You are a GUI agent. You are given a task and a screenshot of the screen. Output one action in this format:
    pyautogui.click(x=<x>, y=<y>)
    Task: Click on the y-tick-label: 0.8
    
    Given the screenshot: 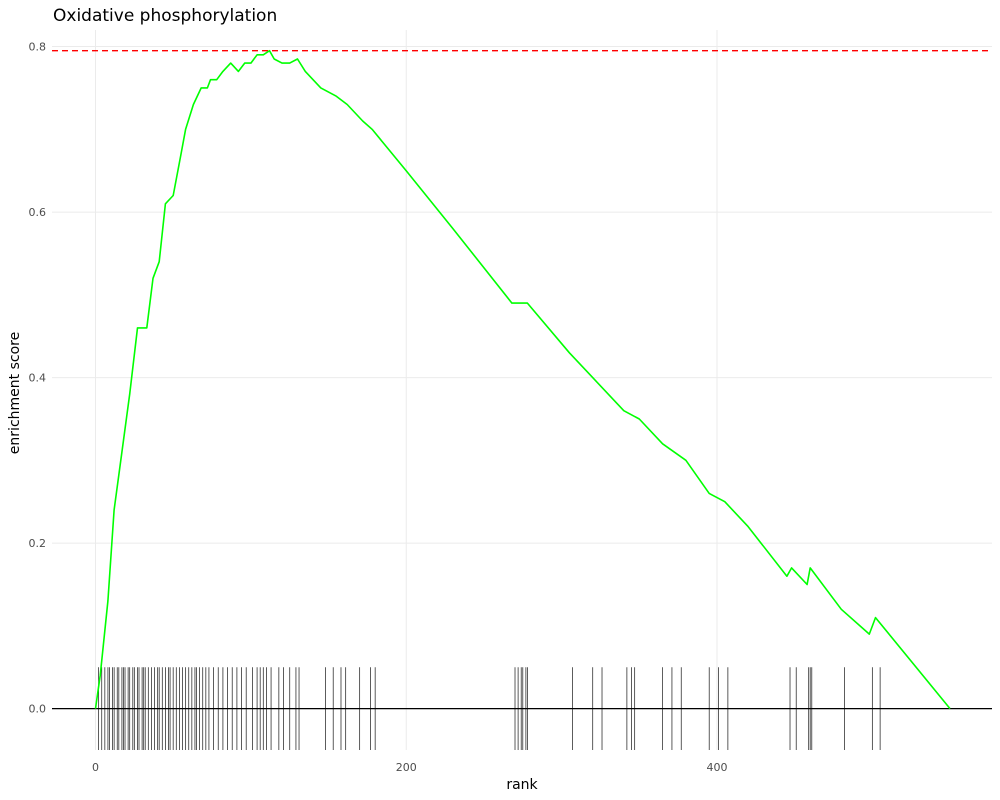 What is the action you would take?
    pyautogui.click(x=38, y=47)
    